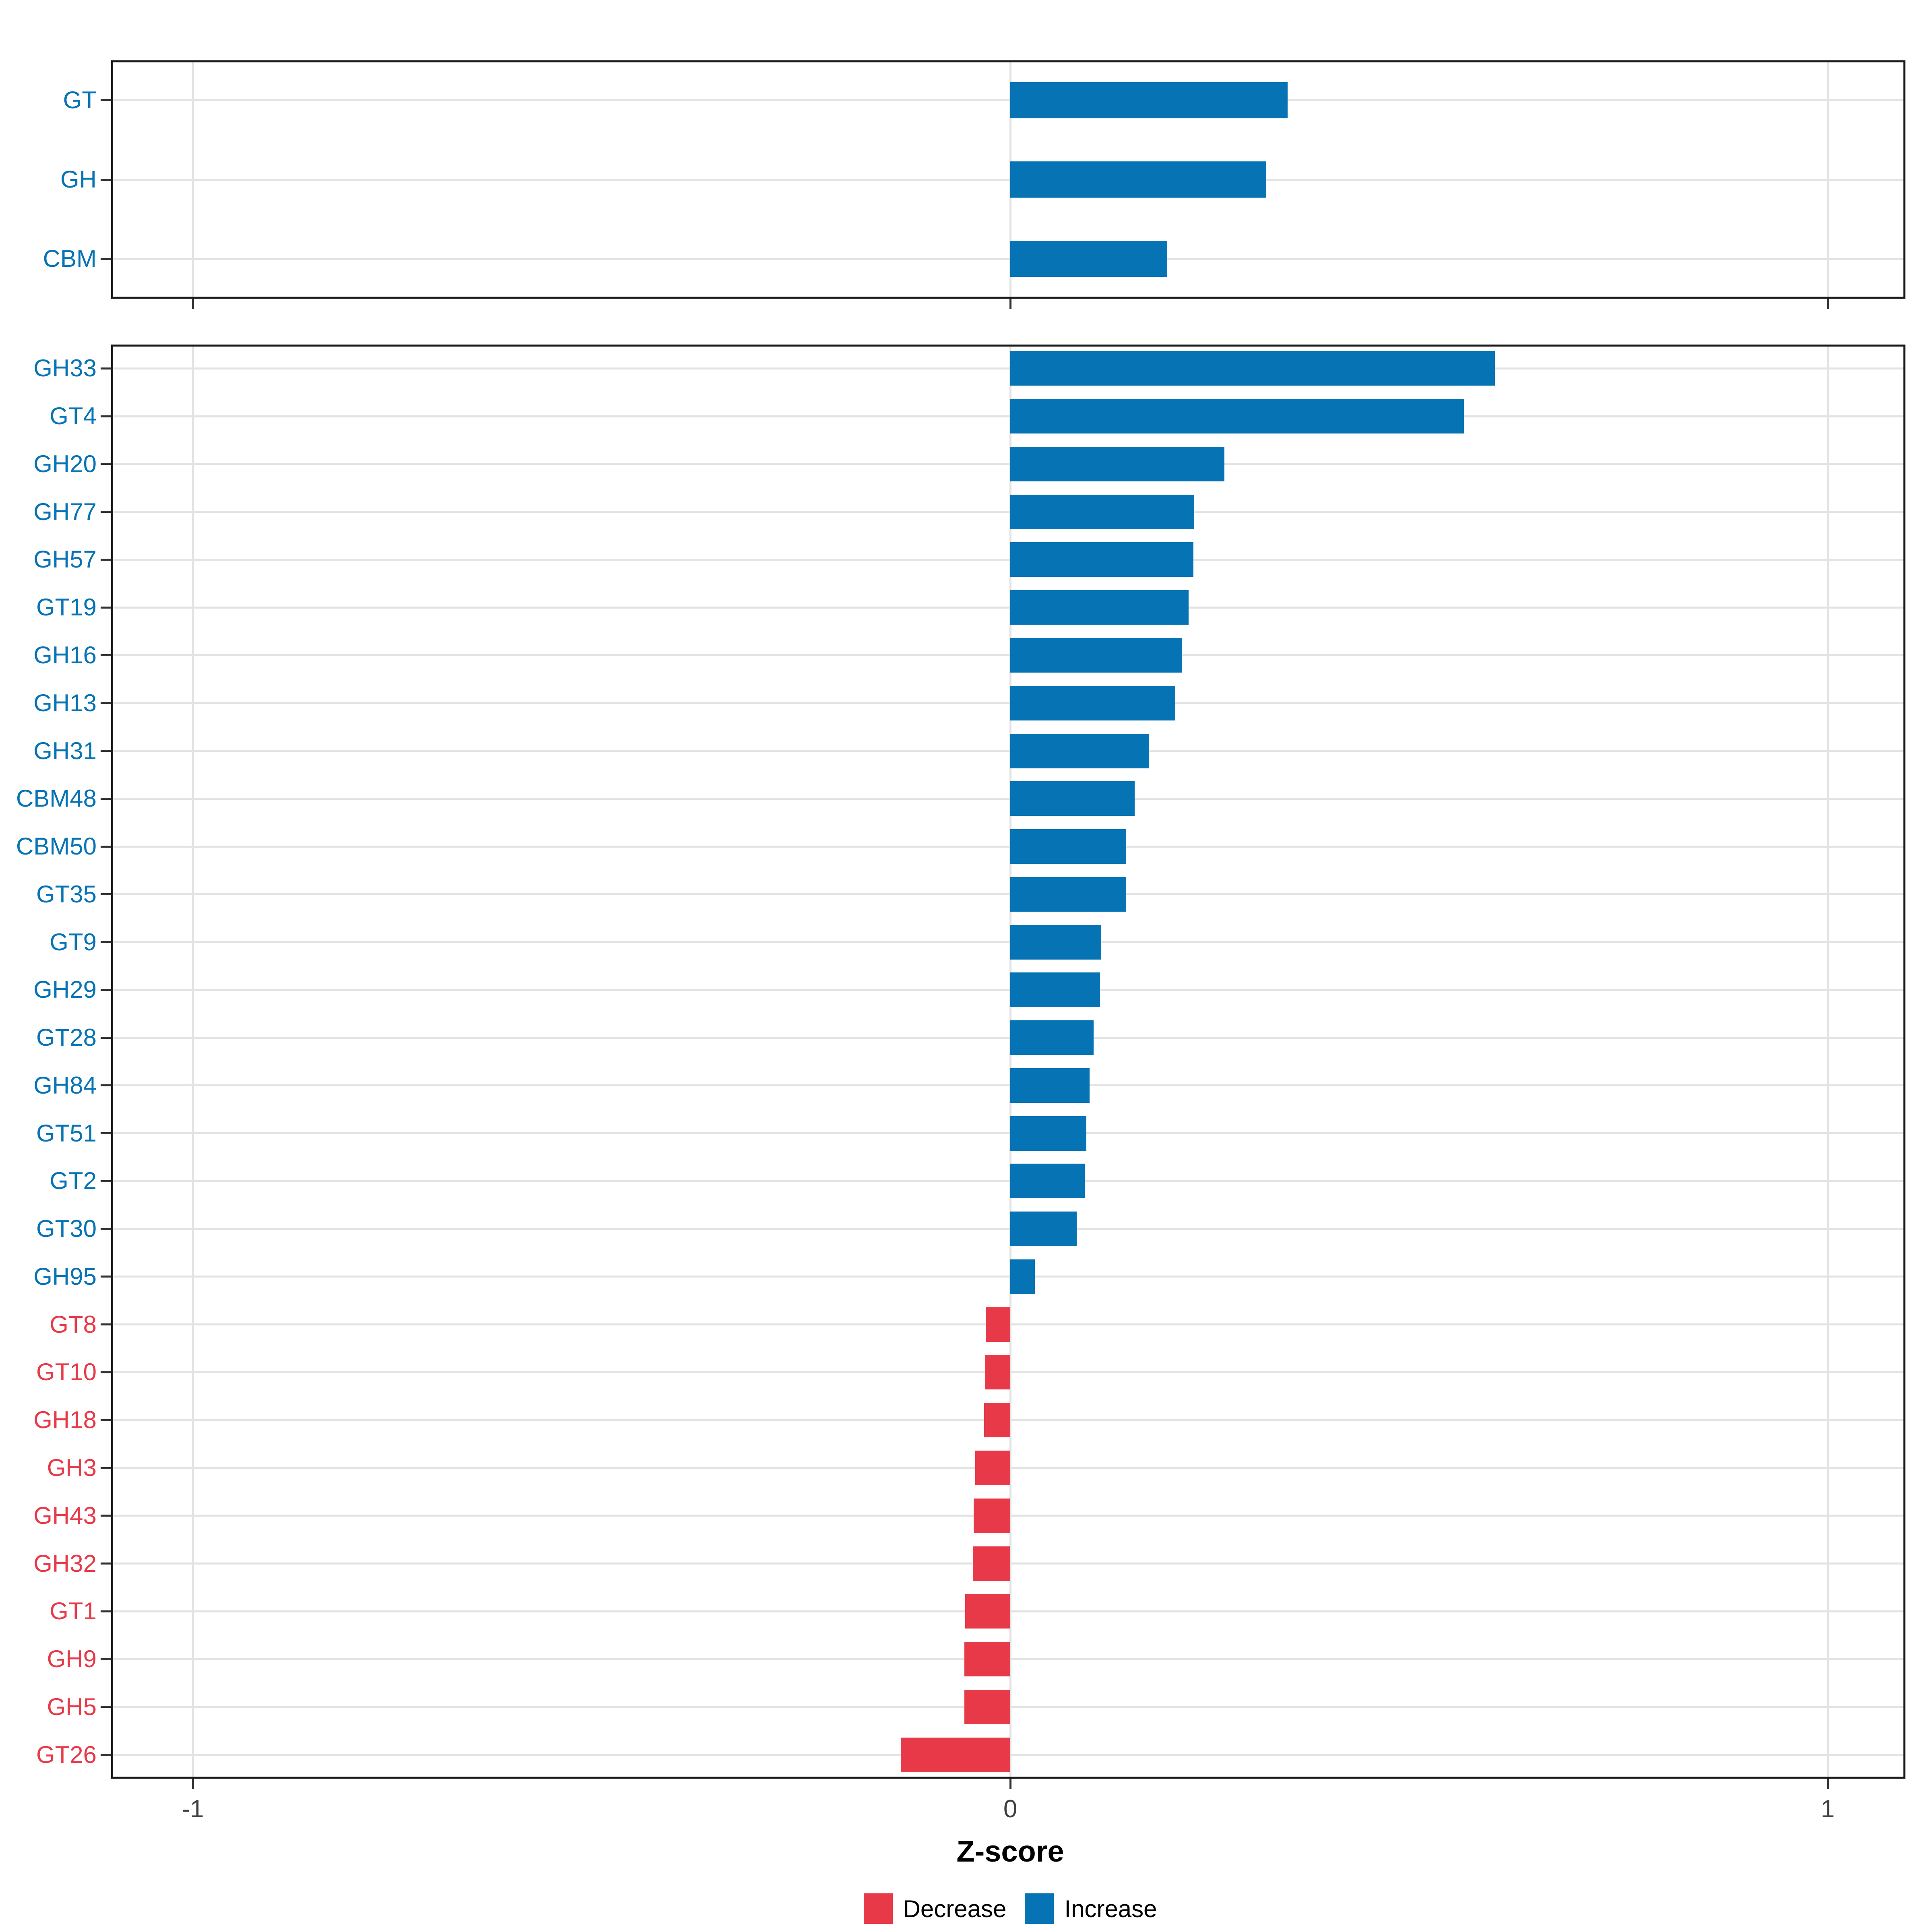  I want to click on bar-GT9, so click(1055, 942).